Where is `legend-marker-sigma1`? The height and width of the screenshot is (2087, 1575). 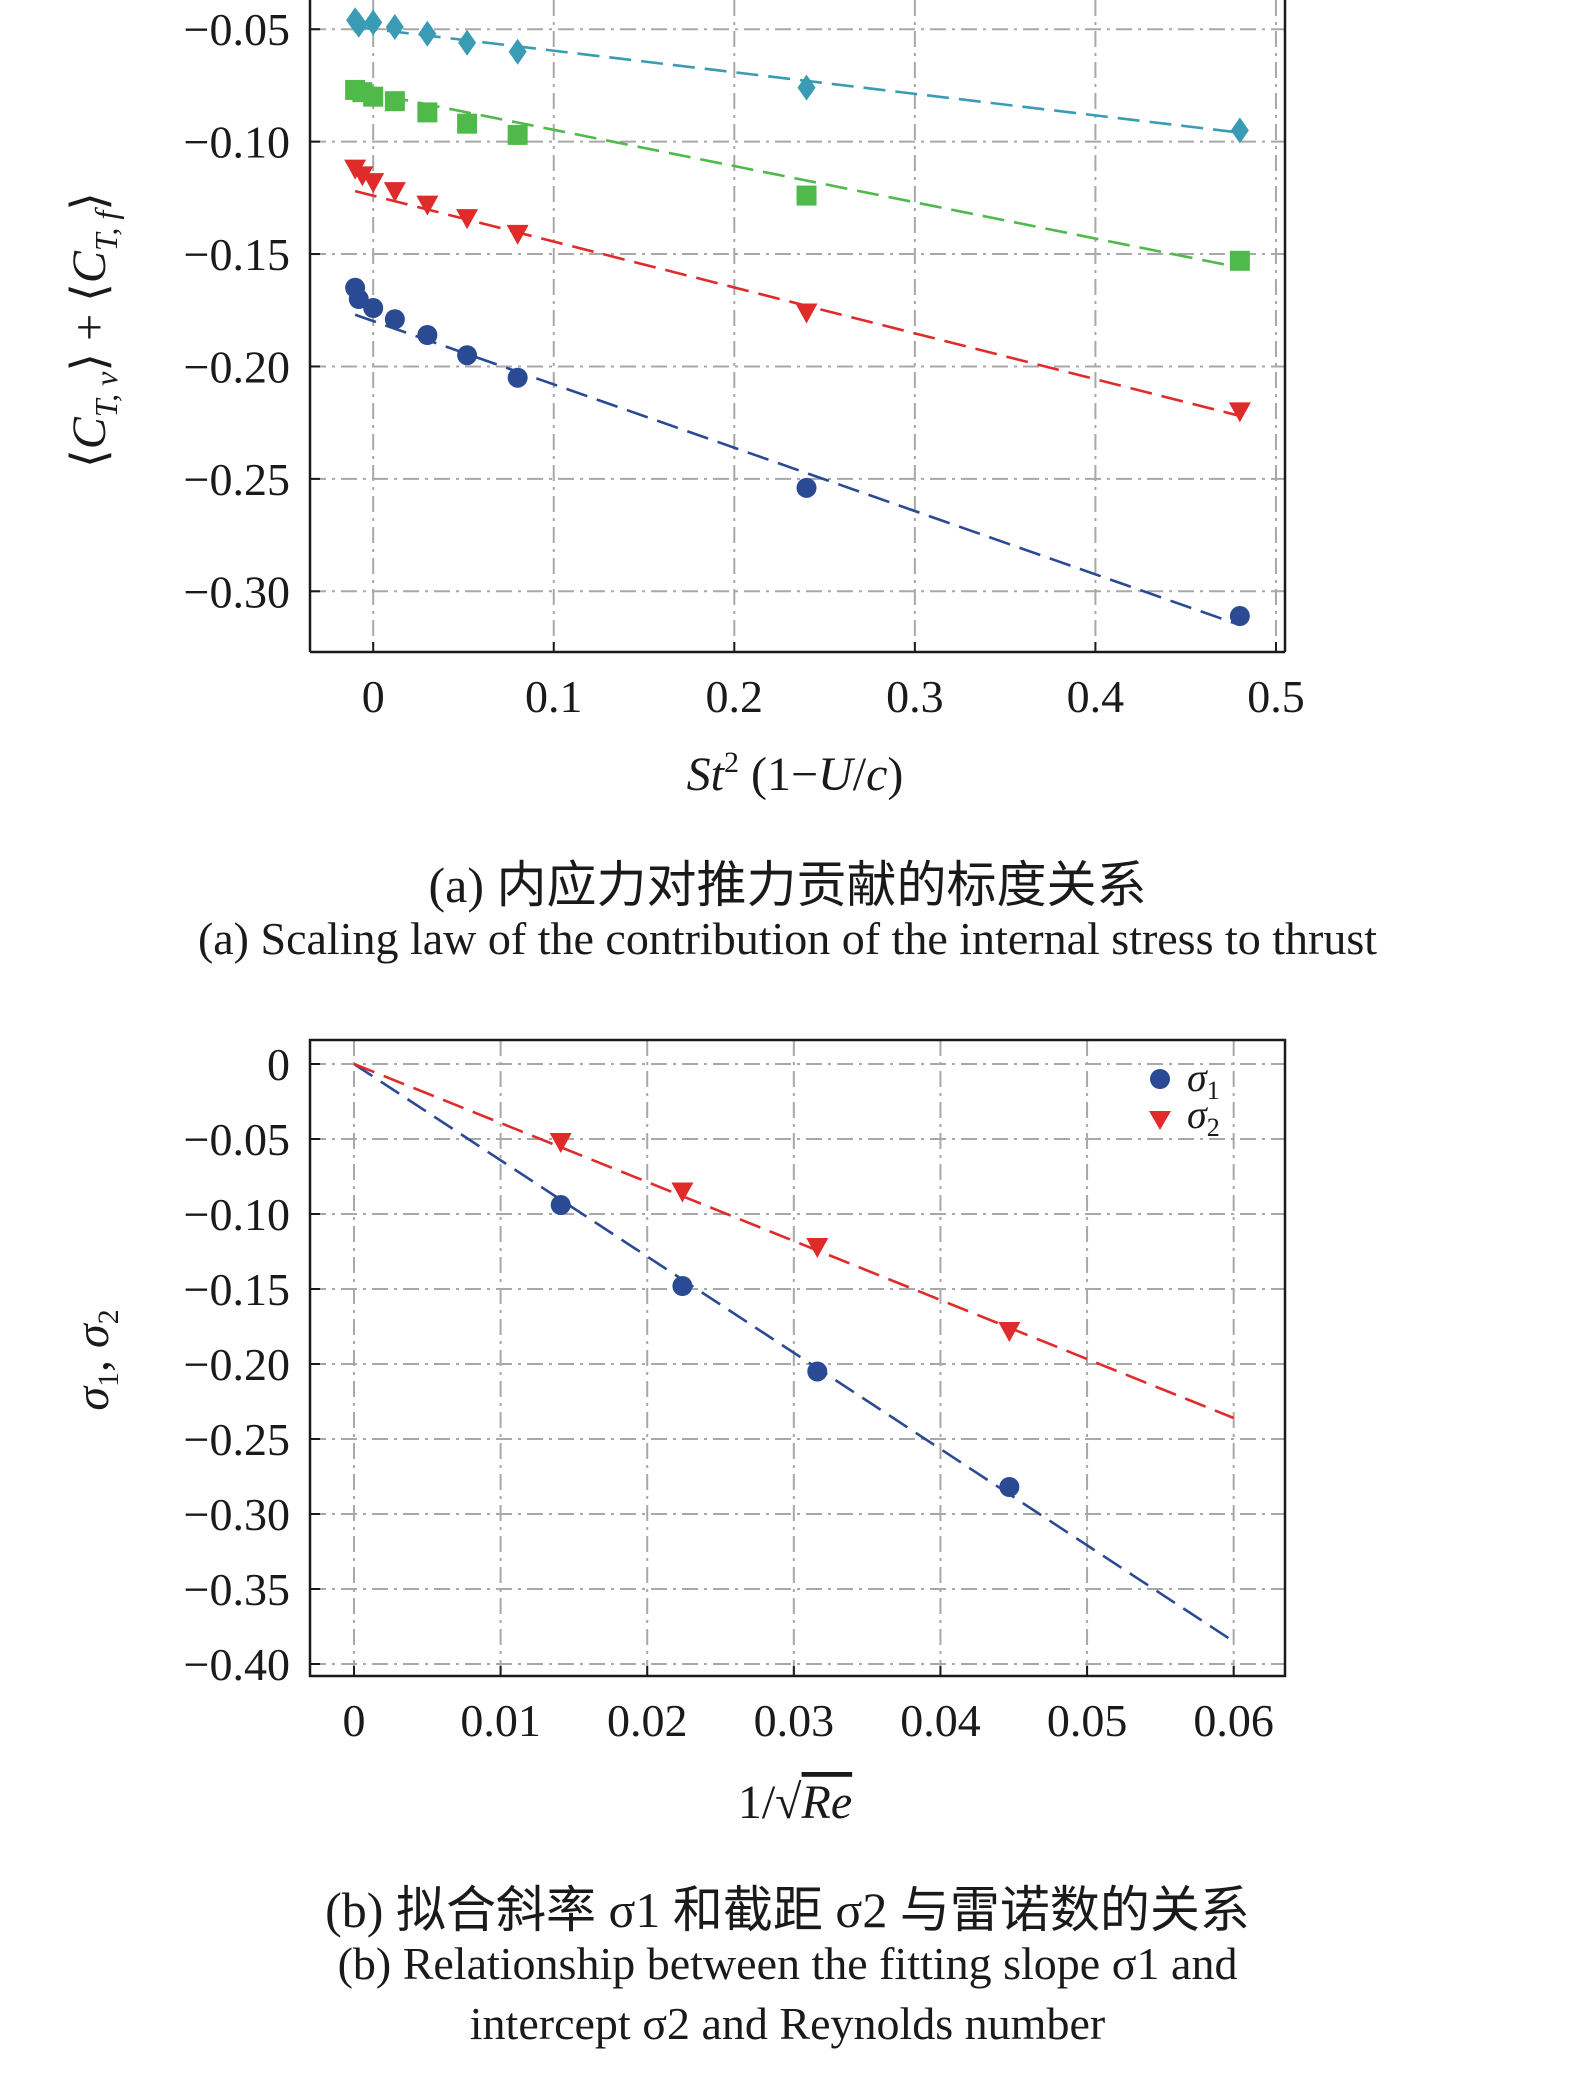
legend-marker-sigma1 is located at coordinates (1160, 1079).